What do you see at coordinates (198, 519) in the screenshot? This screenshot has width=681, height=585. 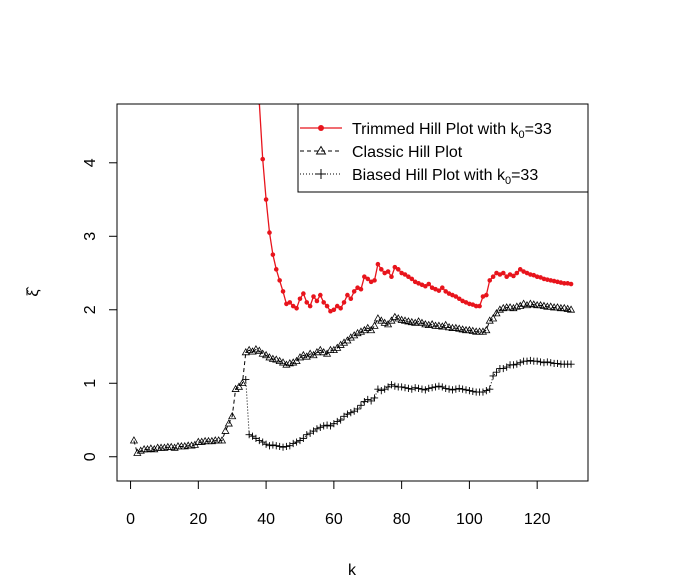 I see `x-tick-label: 20` at bounding box center [198, 519].